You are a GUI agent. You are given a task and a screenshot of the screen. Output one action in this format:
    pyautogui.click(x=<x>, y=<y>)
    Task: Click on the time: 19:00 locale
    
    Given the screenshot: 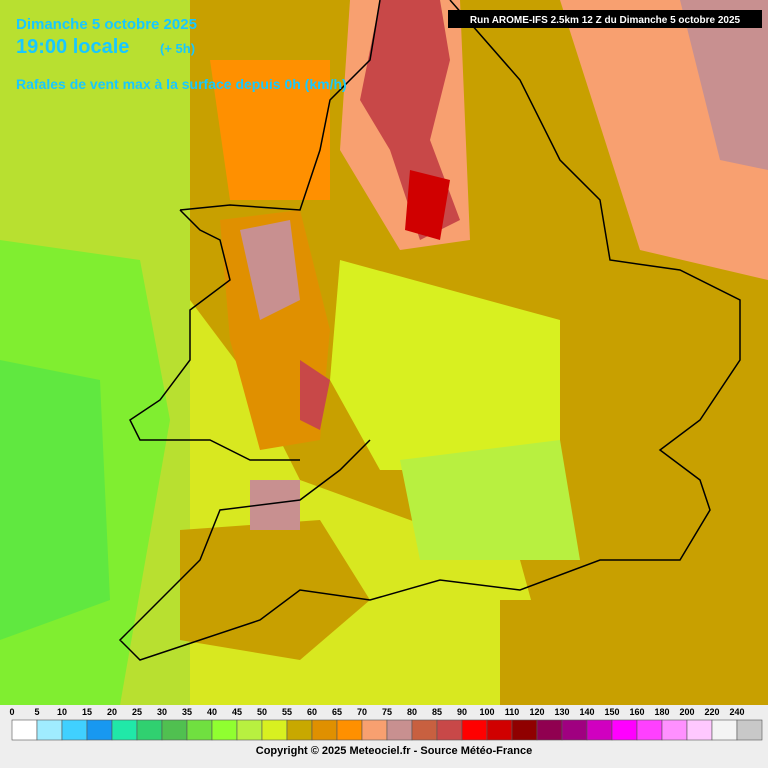 What is the action you would take?
    pyautogui.click(x=72, y=47)
    